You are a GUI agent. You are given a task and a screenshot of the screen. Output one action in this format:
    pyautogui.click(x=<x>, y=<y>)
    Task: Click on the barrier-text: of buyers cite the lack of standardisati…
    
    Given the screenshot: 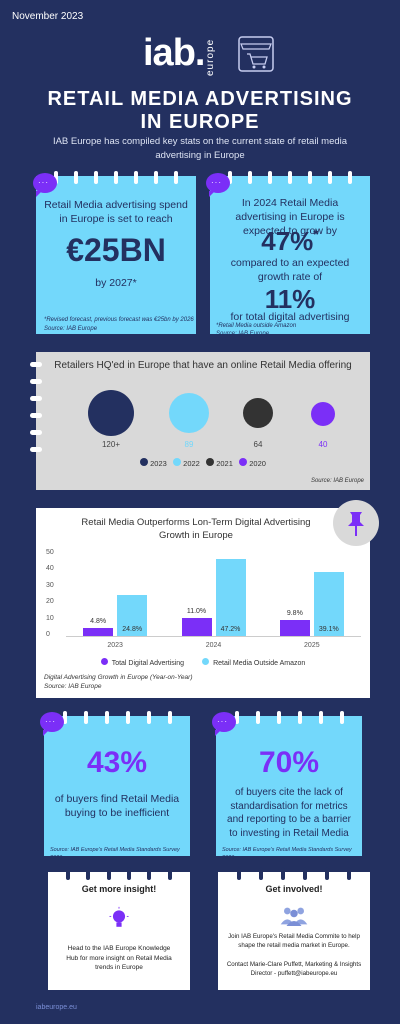 What is the action you would take?
    pyautogui.click(x=289, y=813)
    